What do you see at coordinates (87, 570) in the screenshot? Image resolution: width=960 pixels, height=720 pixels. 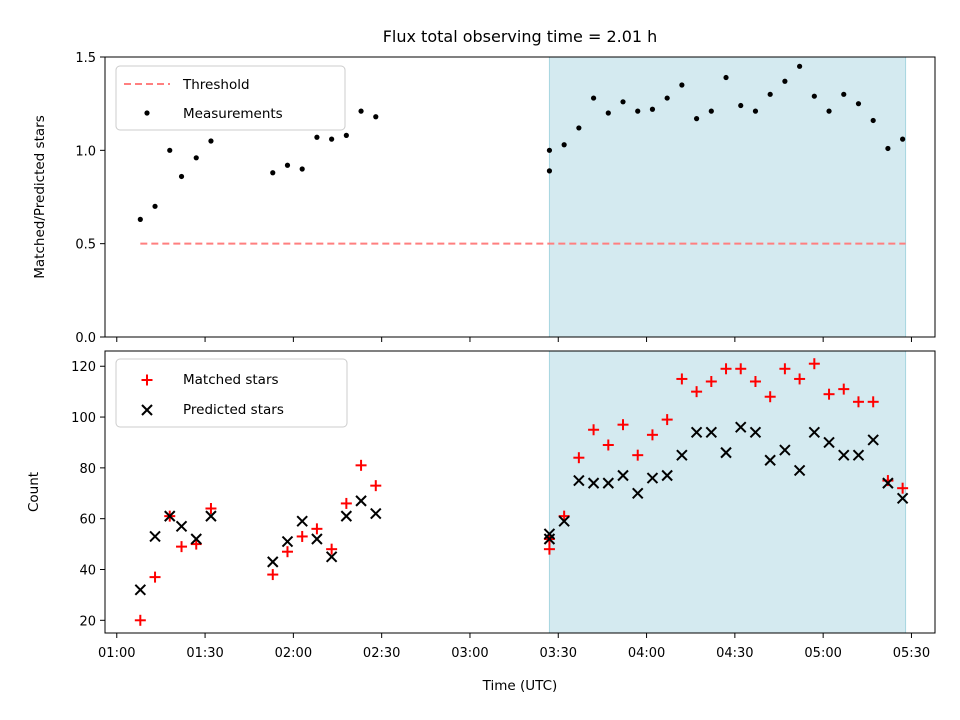 I see `y-tick-label: 40` at bounding box center [87, 570].